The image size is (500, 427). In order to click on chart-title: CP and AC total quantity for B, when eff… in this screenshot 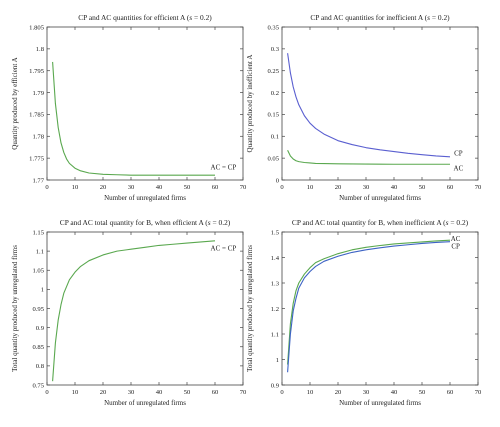, I will do `click(145, 222)`.